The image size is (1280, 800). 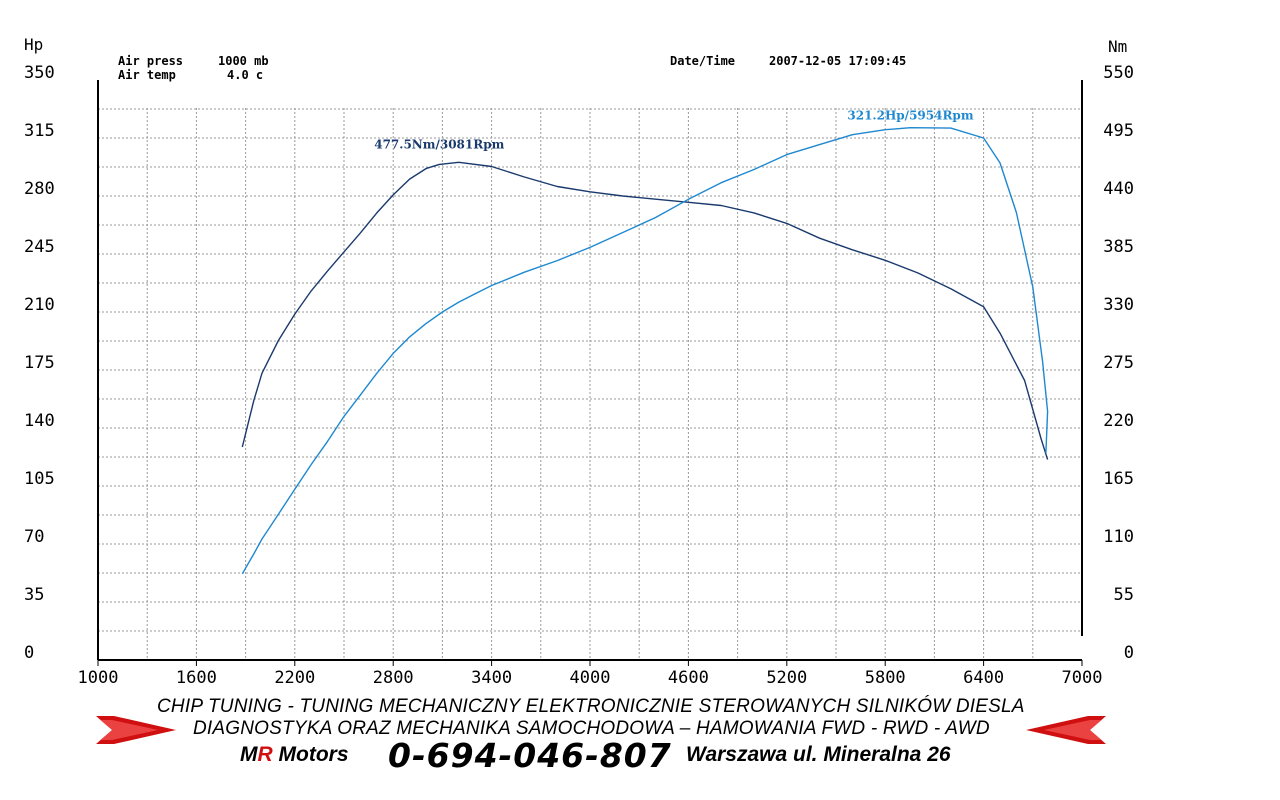 I want to click on brand-r: R, so click(x=265, y=754).